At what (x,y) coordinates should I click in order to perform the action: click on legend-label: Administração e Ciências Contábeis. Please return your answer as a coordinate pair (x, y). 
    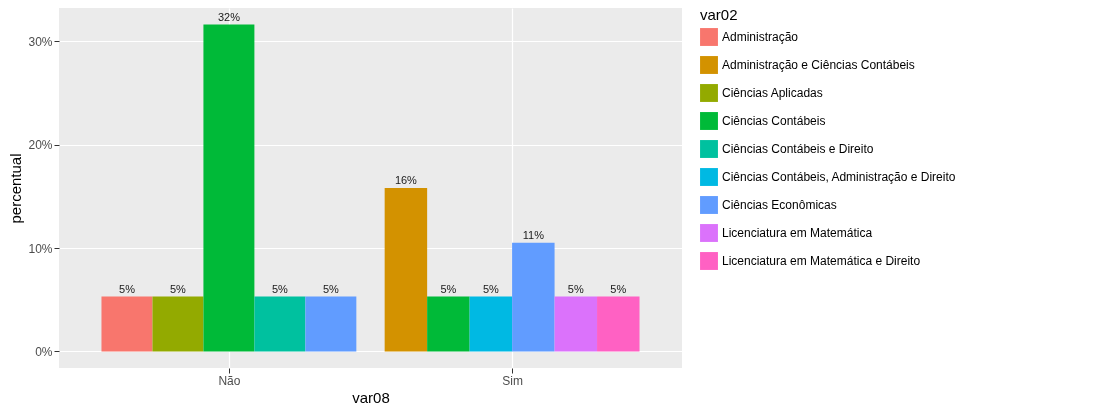
    Looking at the image, I should click on (818, 65).